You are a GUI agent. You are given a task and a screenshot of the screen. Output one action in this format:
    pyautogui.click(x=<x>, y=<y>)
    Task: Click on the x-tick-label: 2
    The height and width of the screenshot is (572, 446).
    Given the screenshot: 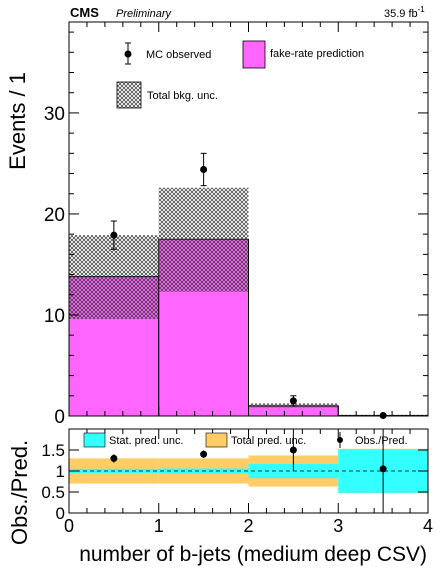 What is the action you would take?
    pyautogui.click(x=248, y=526)
    